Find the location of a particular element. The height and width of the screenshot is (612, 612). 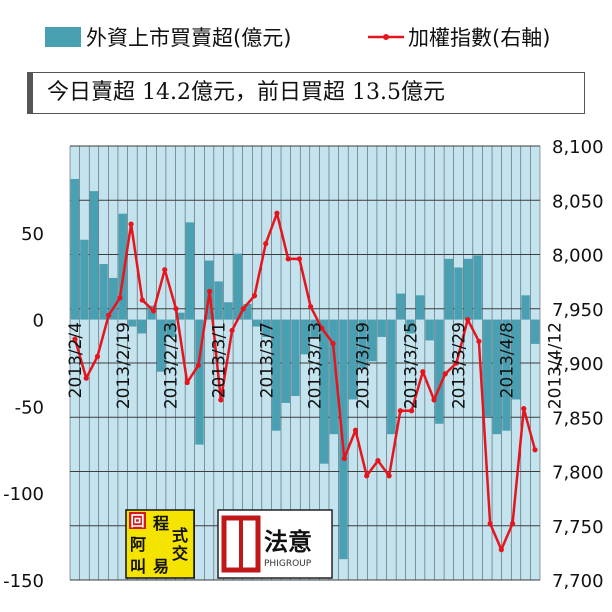

right-tick-label: 7,900 is located at coordinates (578, 364).